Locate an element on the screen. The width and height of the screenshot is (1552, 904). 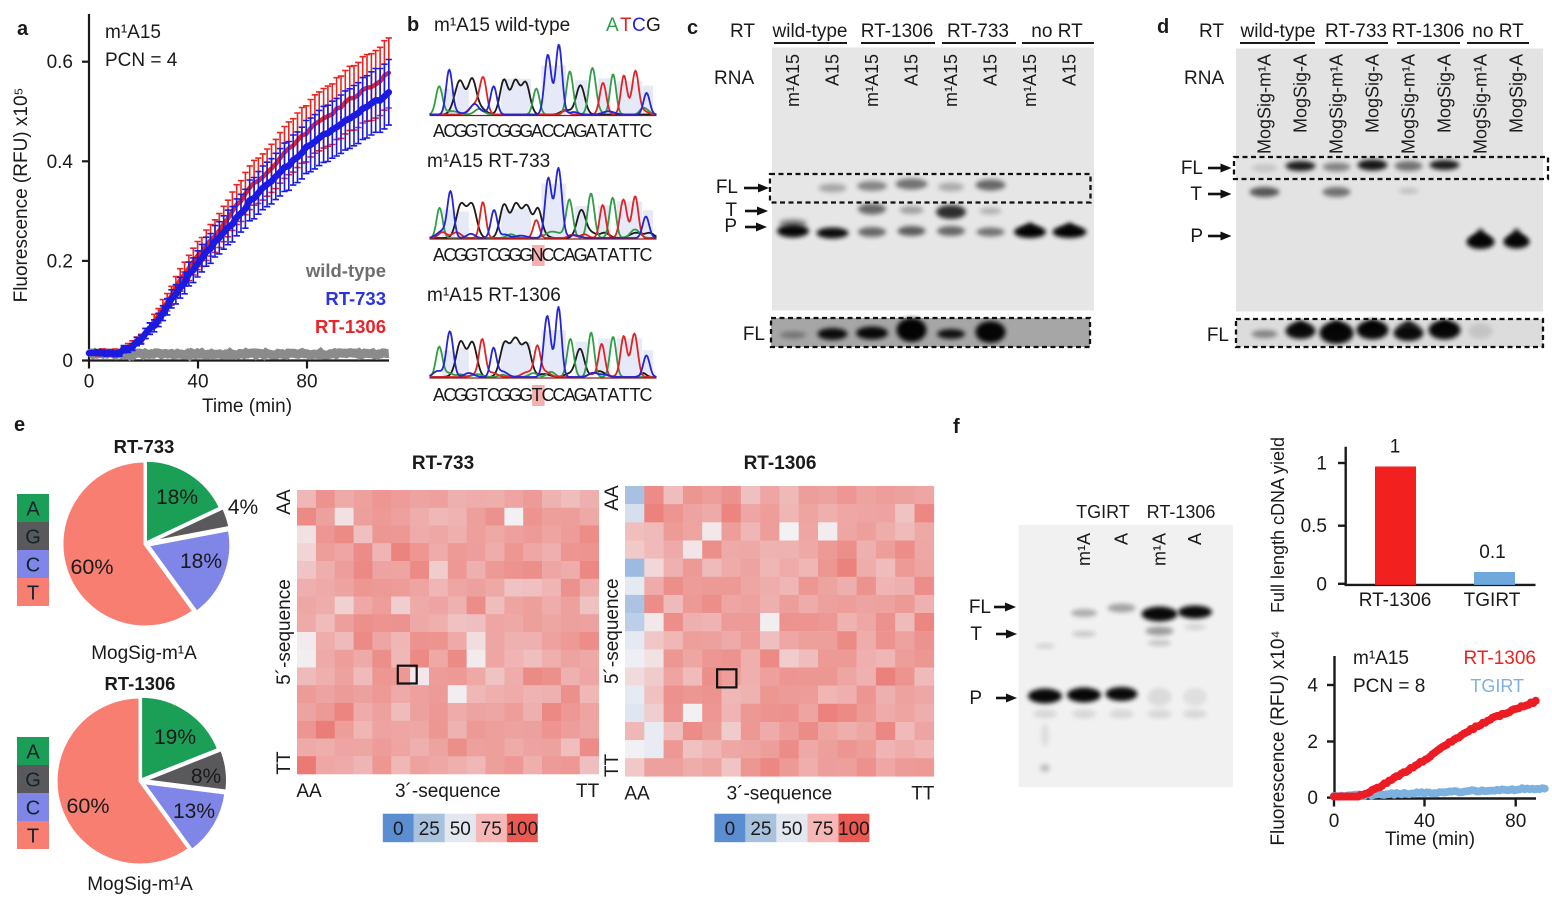
svg-text: m¹A is located at coordinates (1084, 549).